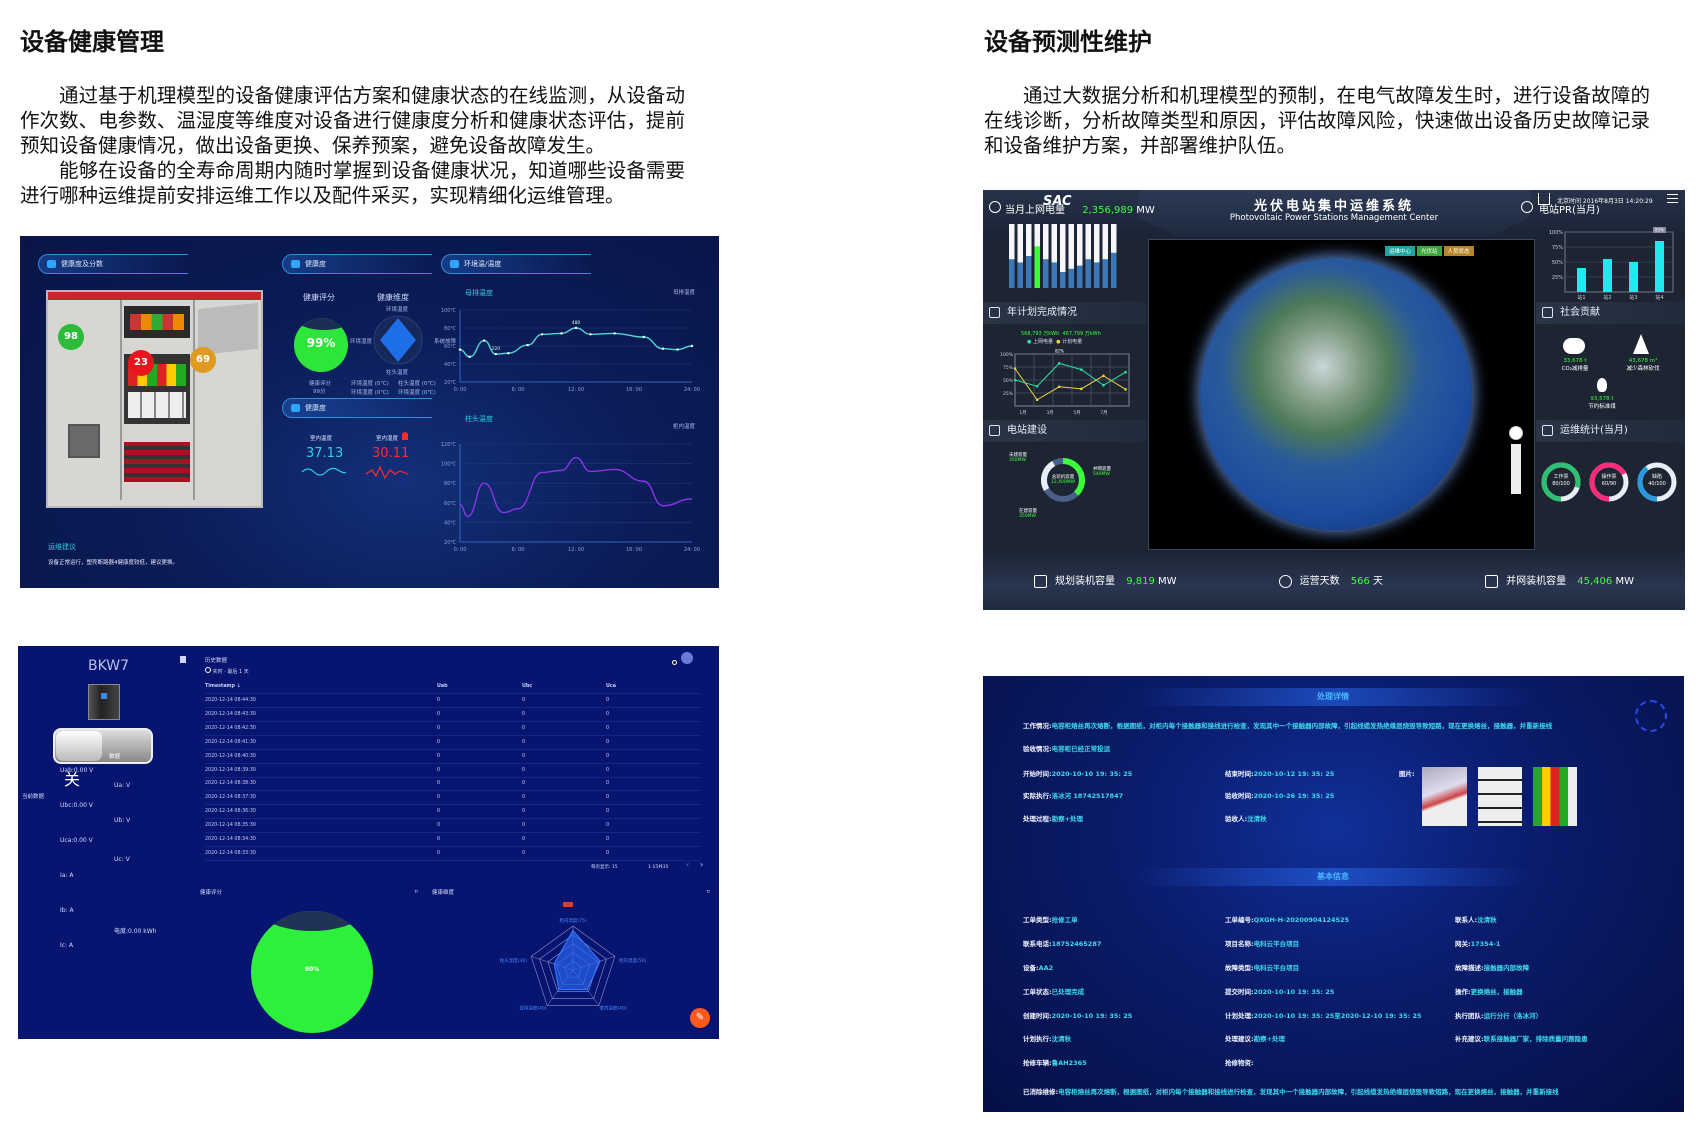 This screenshot has width=1700, height=1123. What do you see at coordinates (453, 840) in the screenshot?
I see `table-row: 2020-12-14 08:34:30 0 0 0` at bounding box center [453, 840].